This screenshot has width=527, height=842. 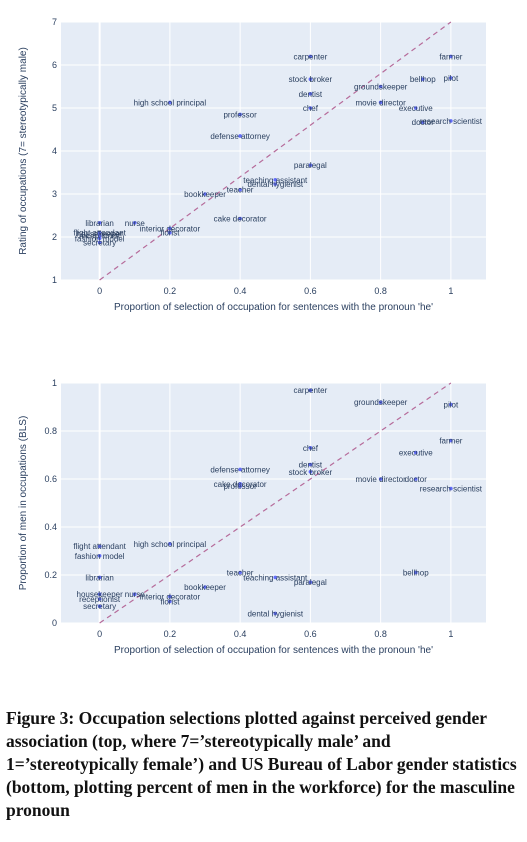 I want to click on data-label: nurse, so click(x=135, y=594).